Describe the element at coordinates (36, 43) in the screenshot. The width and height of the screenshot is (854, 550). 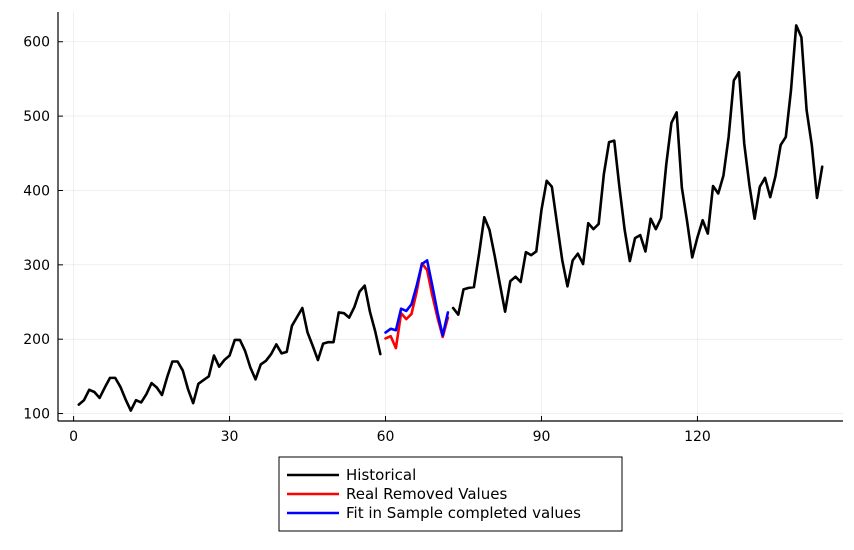
I see `y-tick-label: 600` at that location.